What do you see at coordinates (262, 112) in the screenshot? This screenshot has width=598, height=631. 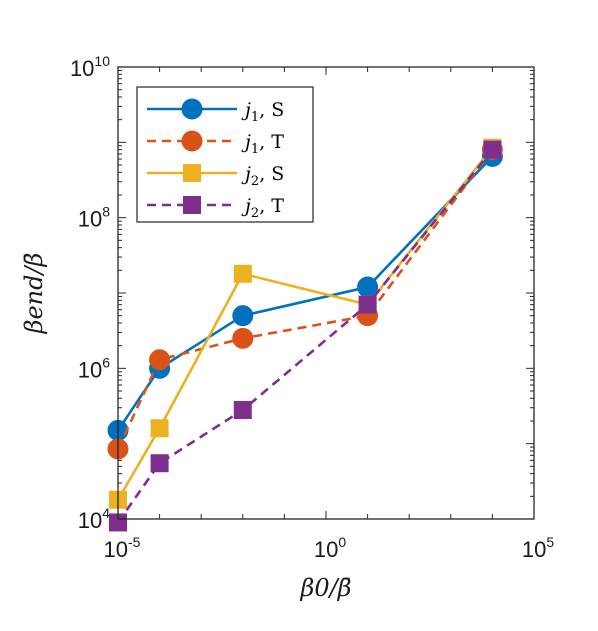 I see `legend-label: j1, S` at bounding box center [262, 112].